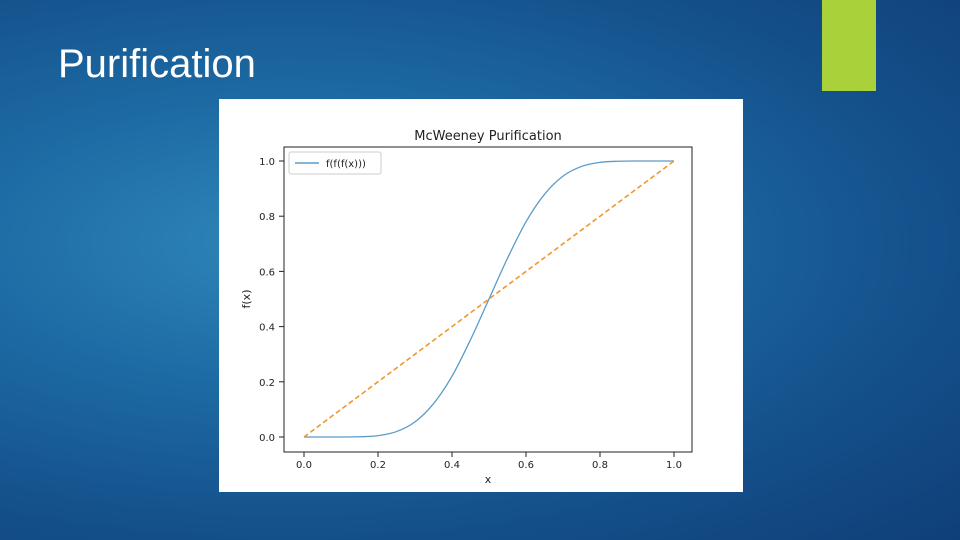 The width and height of the screenshot is (960, 540). Describe the element at coordinates (378, 465) in the screenshot. I see `x-tick-label: 0.2` at that location.